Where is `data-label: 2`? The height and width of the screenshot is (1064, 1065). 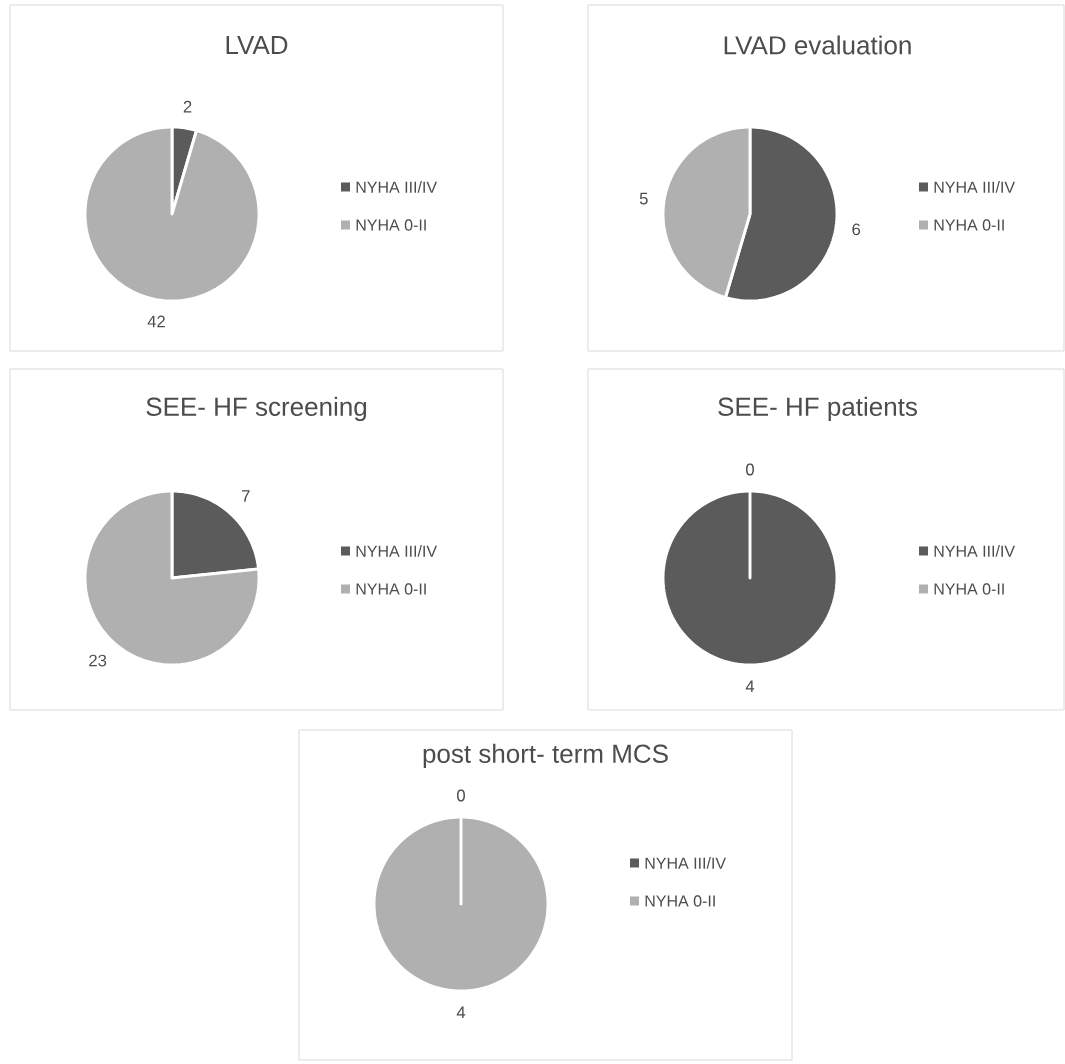
data-label: 2 is located at coordinates (187, 106).